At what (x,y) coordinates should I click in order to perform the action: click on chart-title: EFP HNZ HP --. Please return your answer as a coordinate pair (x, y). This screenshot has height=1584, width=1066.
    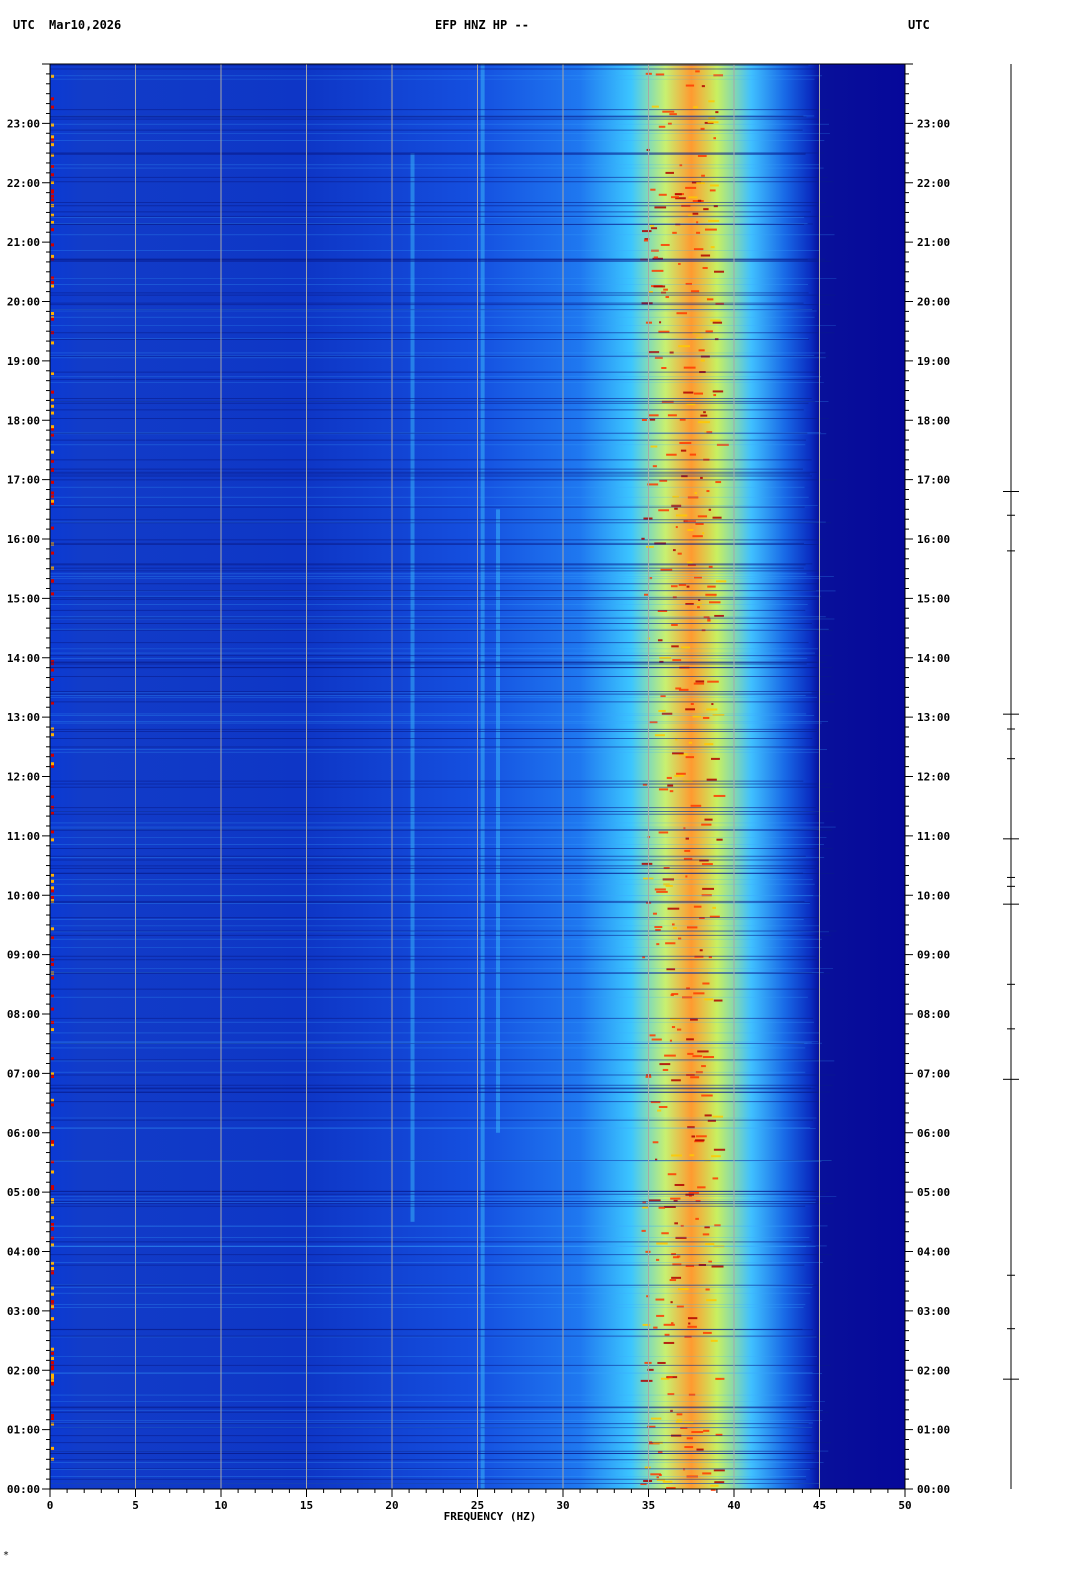
    Looking at the image, I should click on (482, 25).